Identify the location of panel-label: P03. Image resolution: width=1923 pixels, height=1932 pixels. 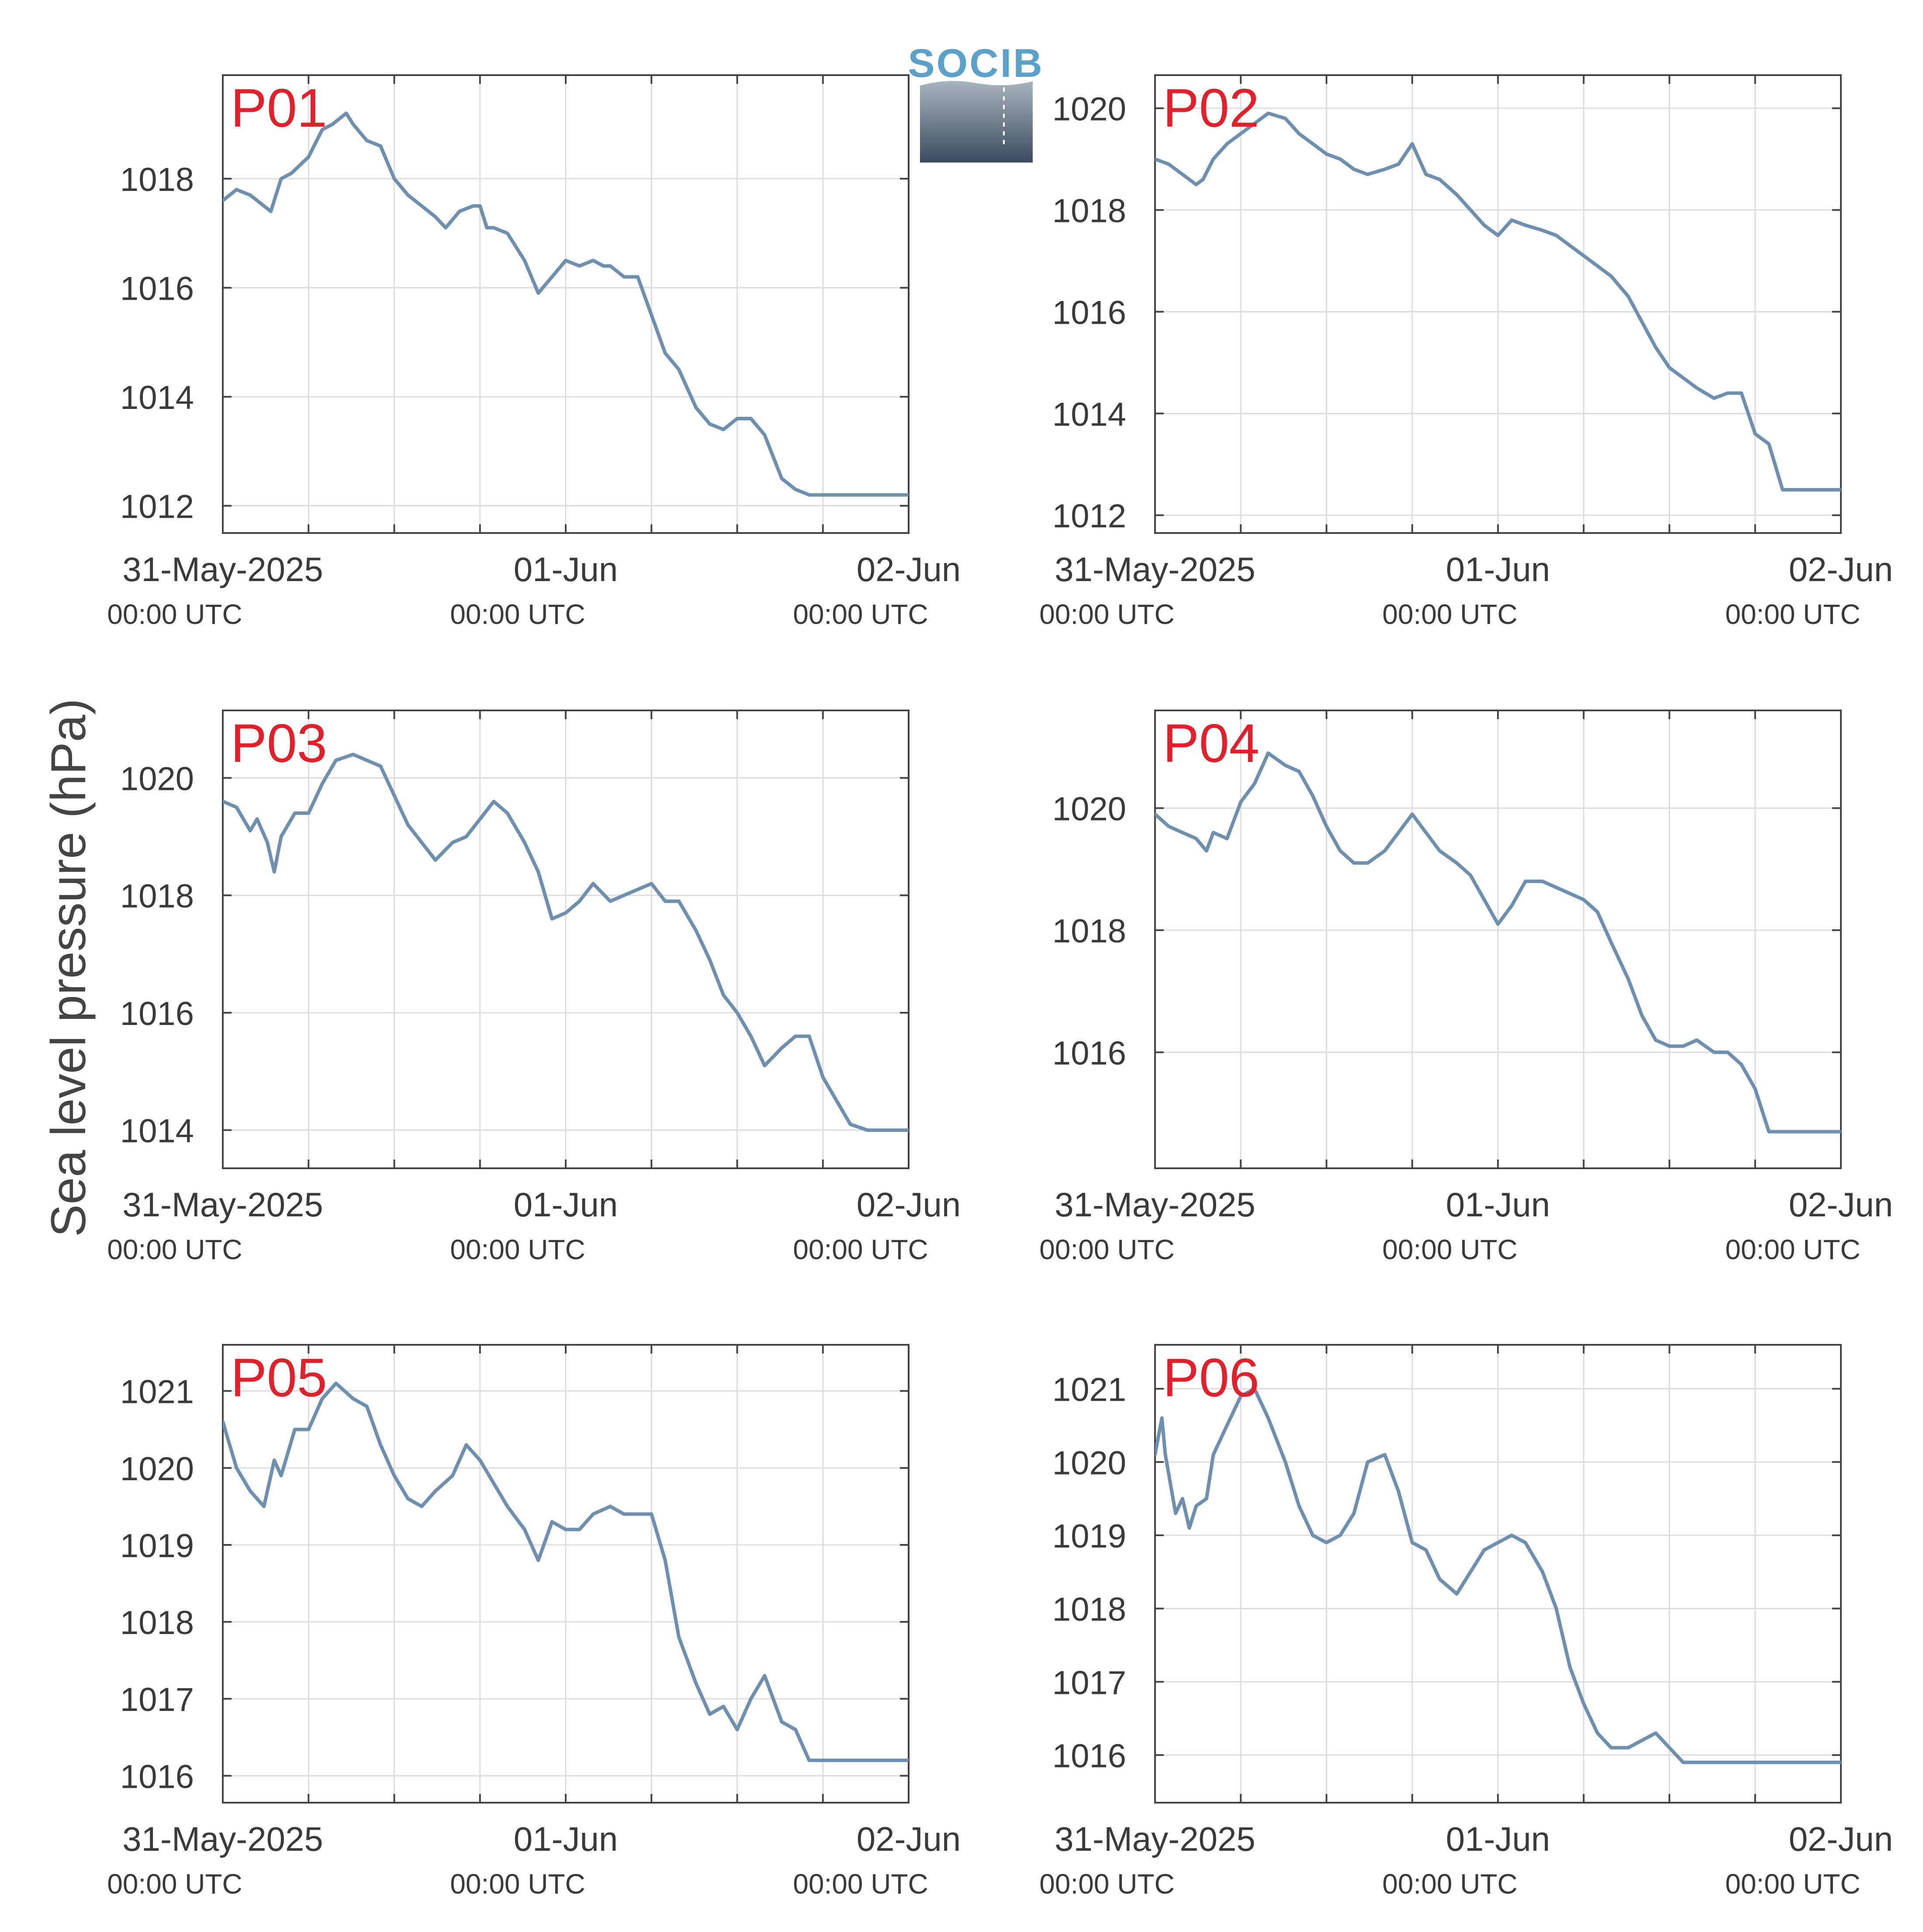
(279, 743).